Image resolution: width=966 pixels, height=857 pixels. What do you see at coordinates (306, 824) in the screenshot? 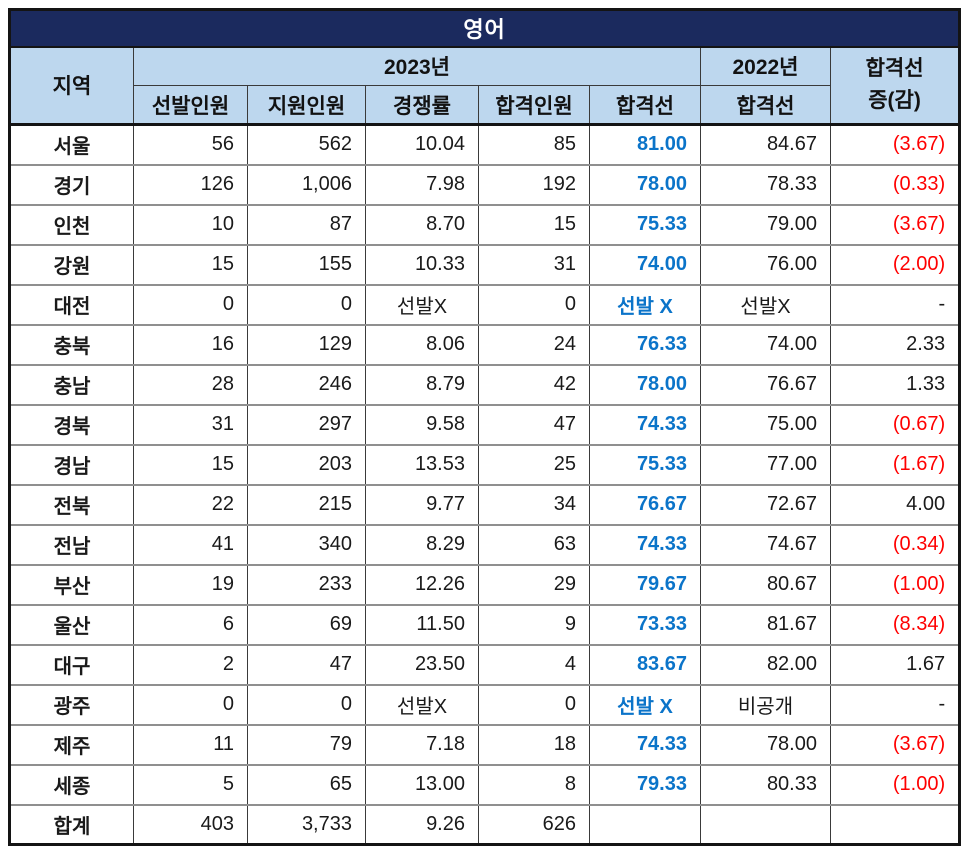
I see `applicant-count-cell: 3,733` at bounding box center [306, 824].